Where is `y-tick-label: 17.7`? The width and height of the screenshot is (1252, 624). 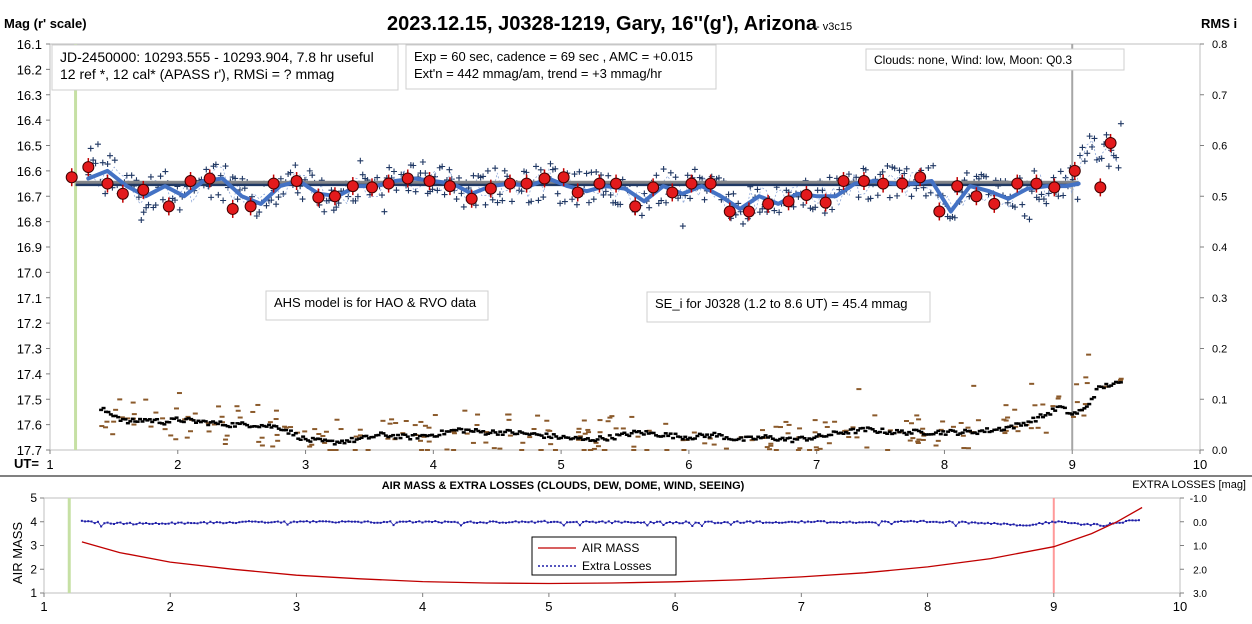 y-tick-label: 17.7 is located at coordinates (29, 450).